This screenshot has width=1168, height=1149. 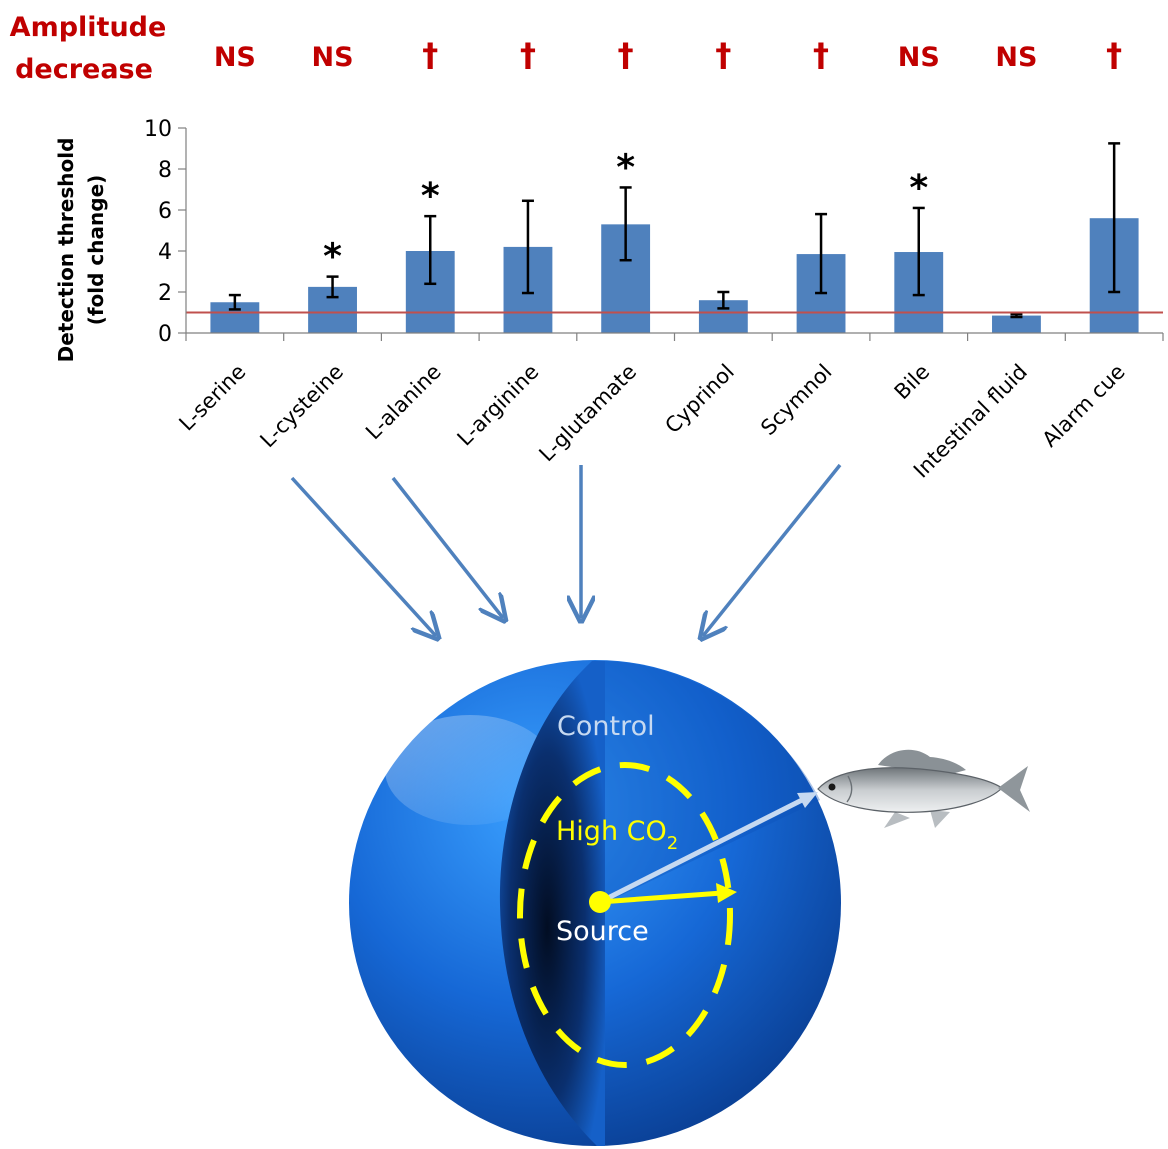 What do you see at coordinates (1014, 789) in the screenshot?
I see `fish-tail` at bounding box center [1014, 789].